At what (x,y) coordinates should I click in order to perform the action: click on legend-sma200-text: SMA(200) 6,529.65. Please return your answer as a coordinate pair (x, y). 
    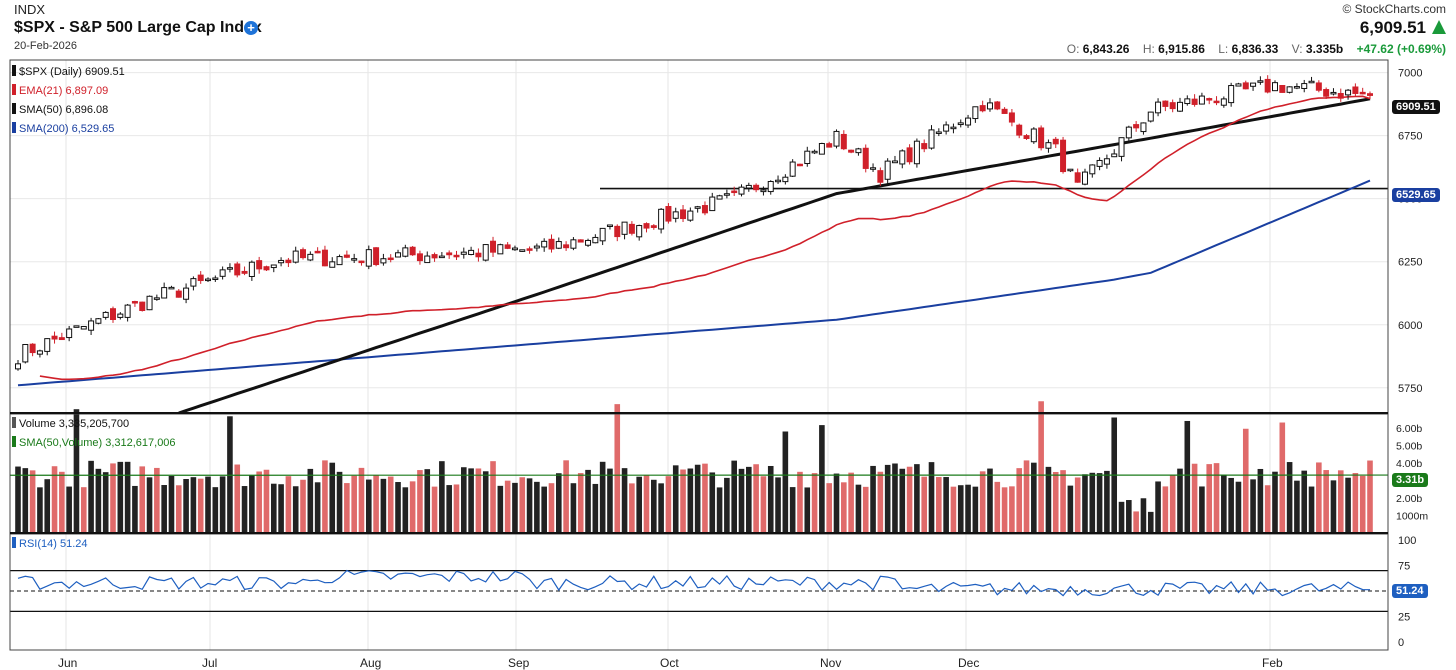
    Looking at the image, I should click on (67, 129).